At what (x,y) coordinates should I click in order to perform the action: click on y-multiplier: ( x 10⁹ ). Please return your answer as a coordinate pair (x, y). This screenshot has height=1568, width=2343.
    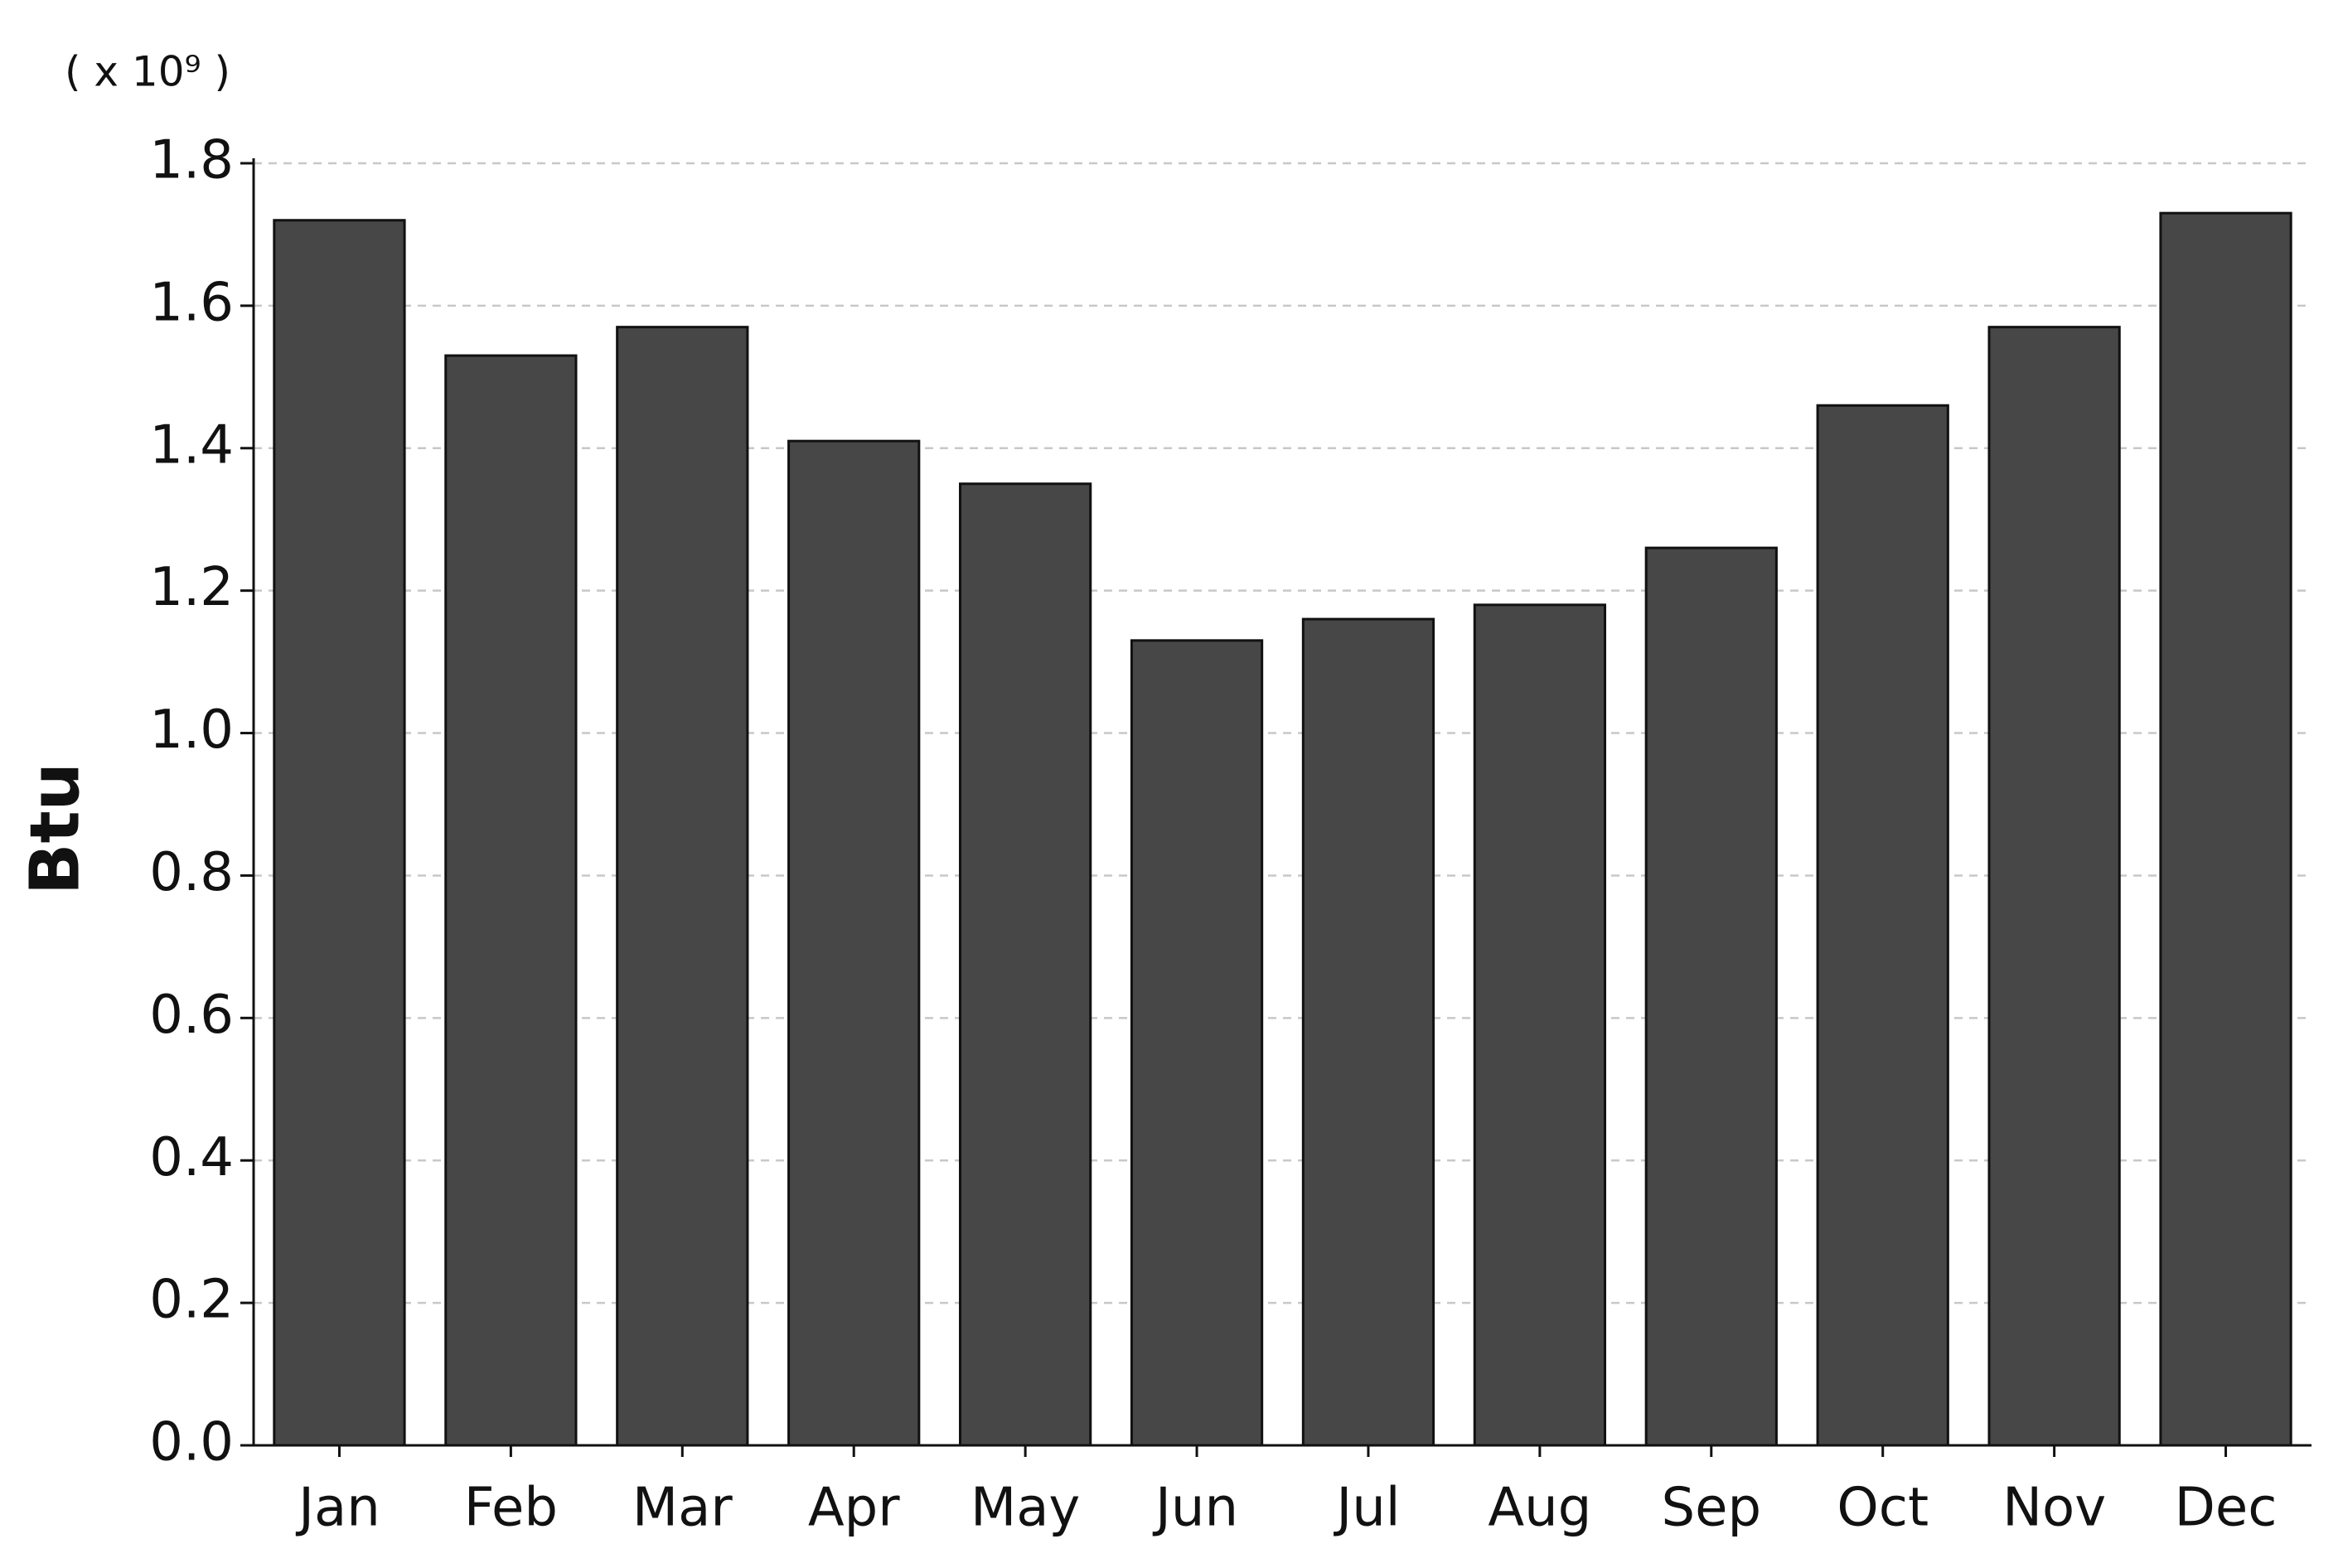
    Looking at the image, I should click on (148, 72).